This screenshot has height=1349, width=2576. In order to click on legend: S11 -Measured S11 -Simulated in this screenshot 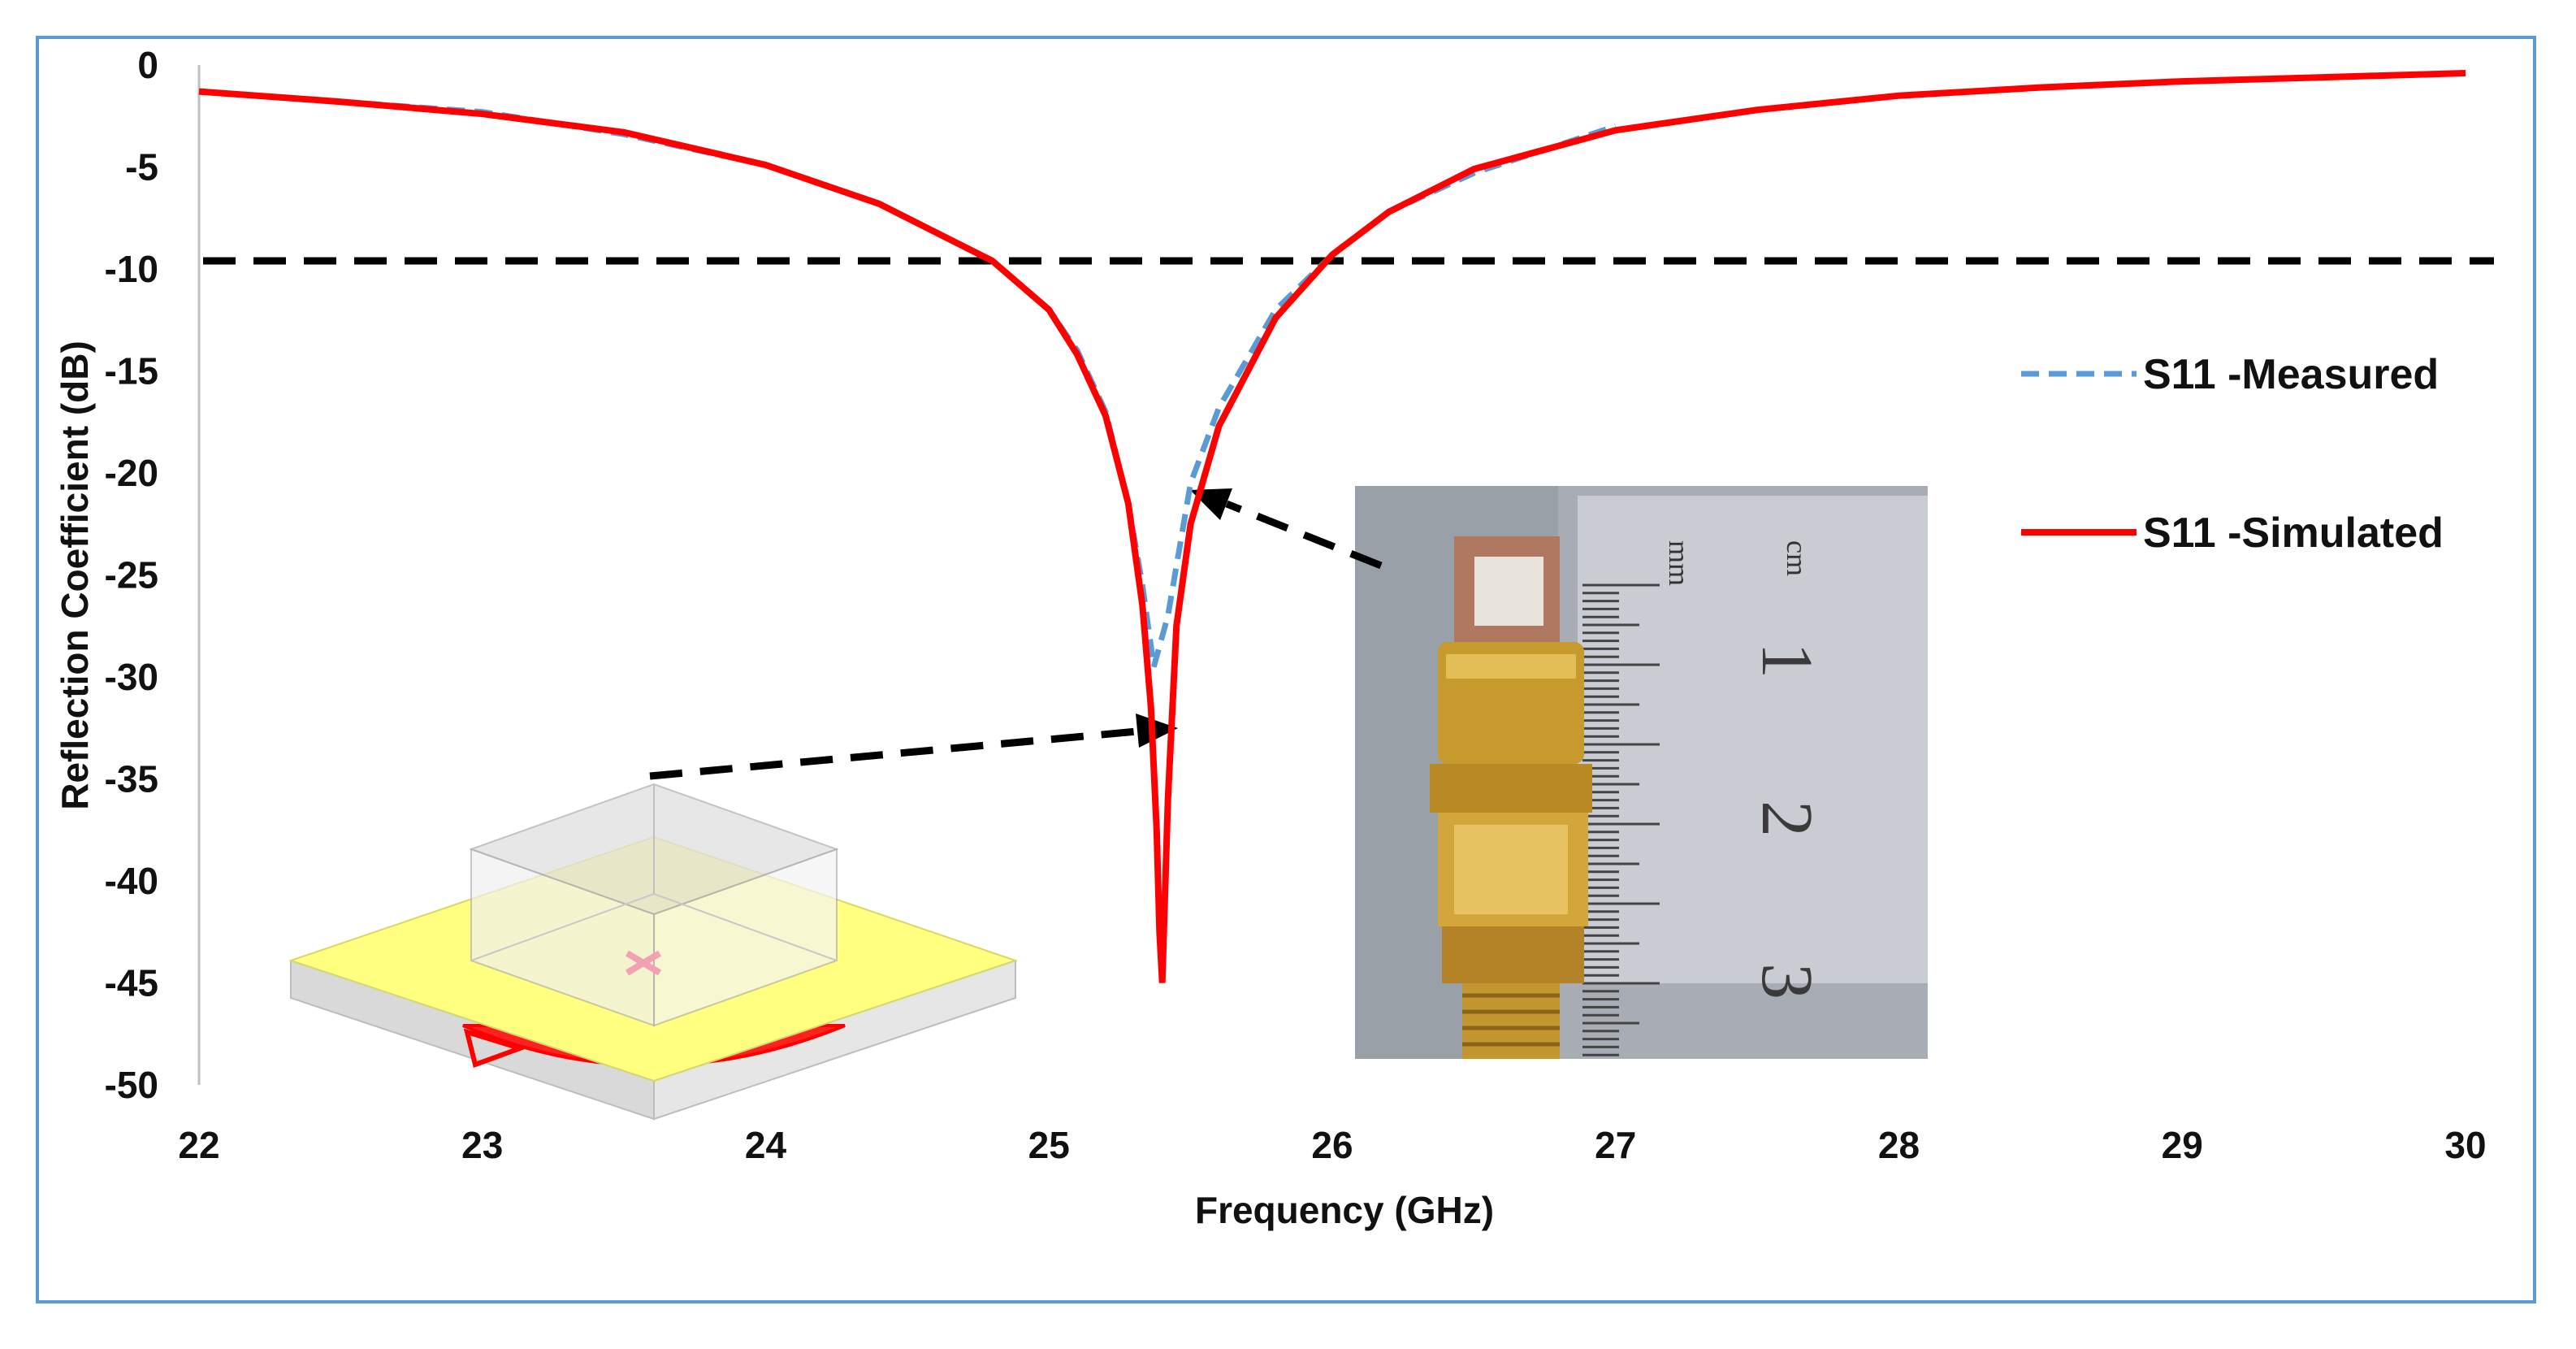, I will do `click(2232, 454)`.